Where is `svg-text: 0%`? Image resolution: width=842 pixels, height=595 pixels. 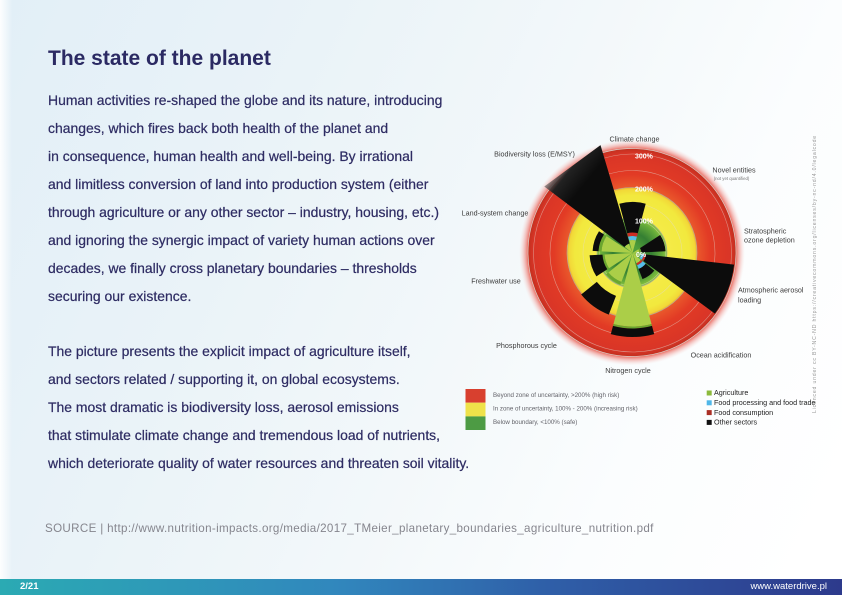 svg-text: 0% is located at coordinates (641, 255).